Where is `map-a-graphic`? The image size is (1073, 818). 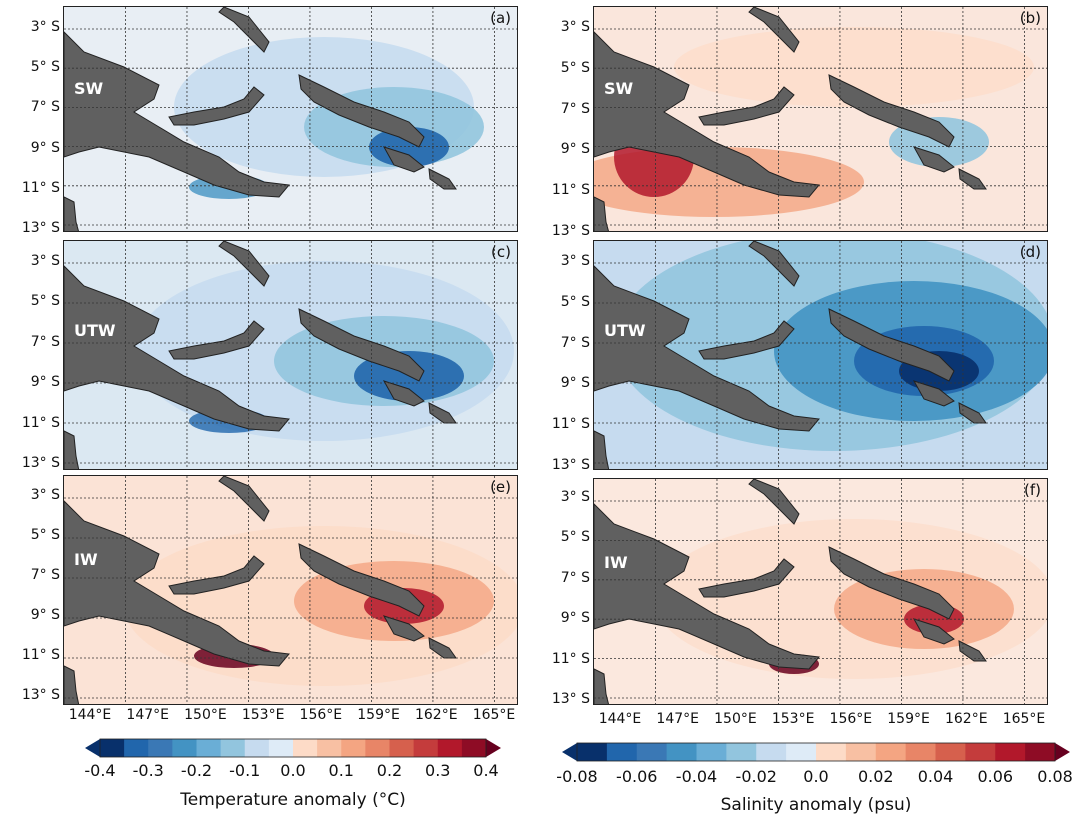 map-a-graphic is located at coordinates (290, 119).